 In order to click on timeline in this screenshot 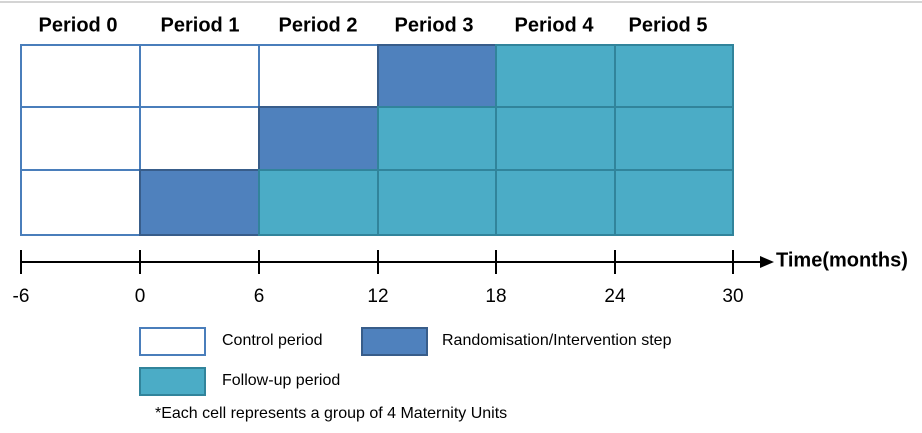, I will do `click(397, 262)`.